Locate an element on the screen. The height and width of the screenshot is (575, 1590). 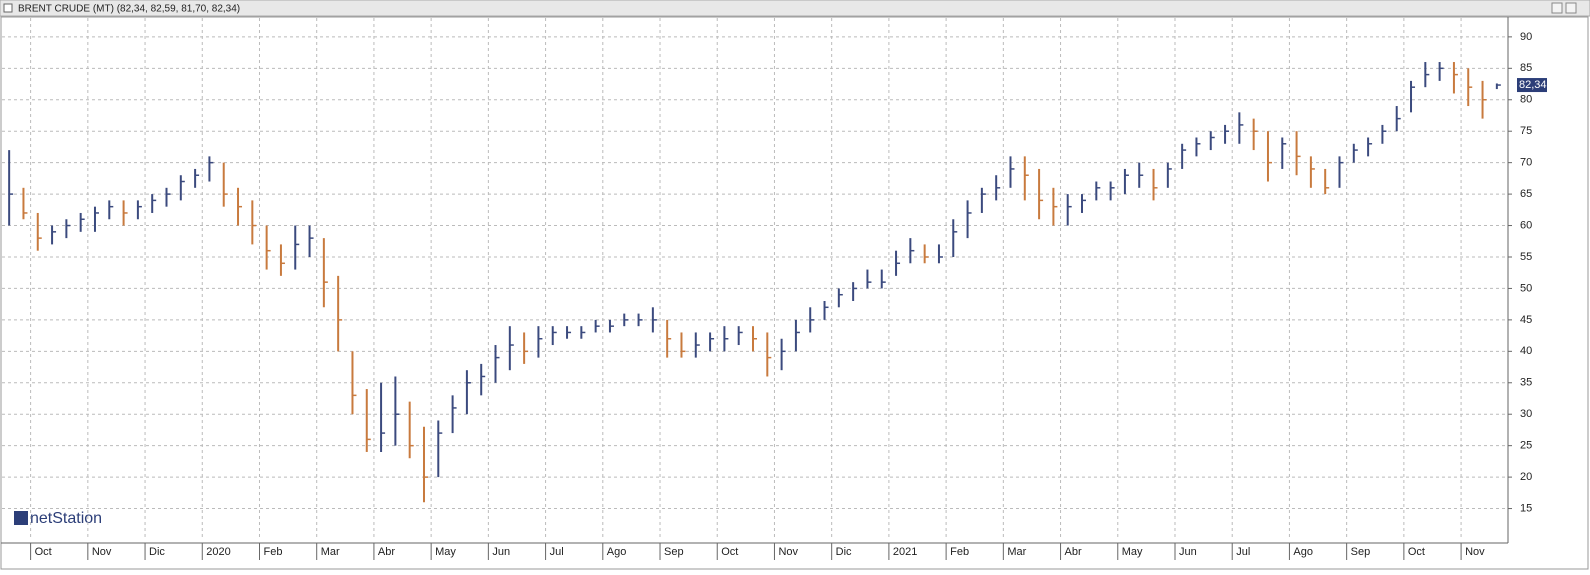
y-tick-label: 20 is located at coordinates (1526, 477).